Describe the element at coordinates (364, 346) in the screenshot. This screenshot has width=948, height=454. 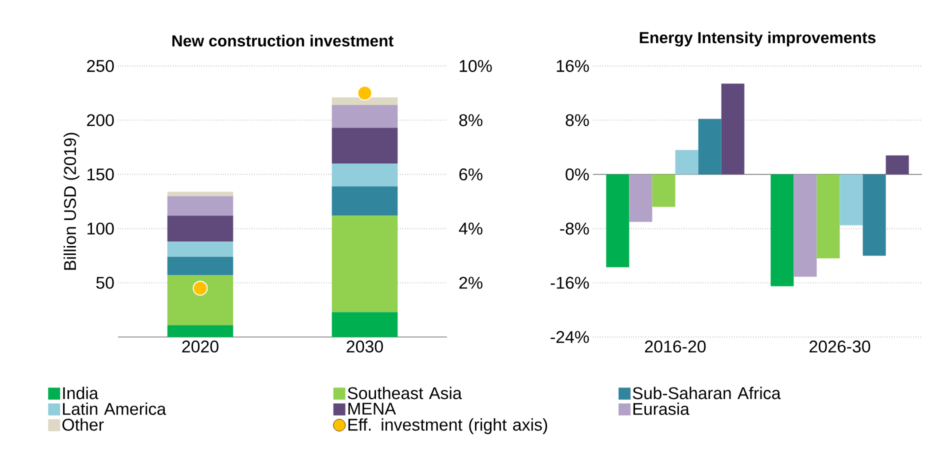
I see `x-tick-label: 2030` at that location.